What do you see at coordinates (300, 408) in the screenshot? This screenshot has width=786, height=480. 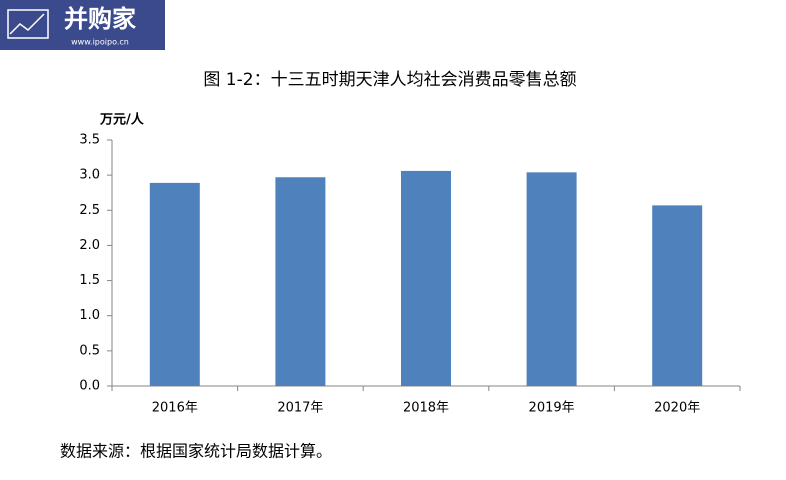 I see `x-tick-label: 2017年` at bounding box center [300, 408].